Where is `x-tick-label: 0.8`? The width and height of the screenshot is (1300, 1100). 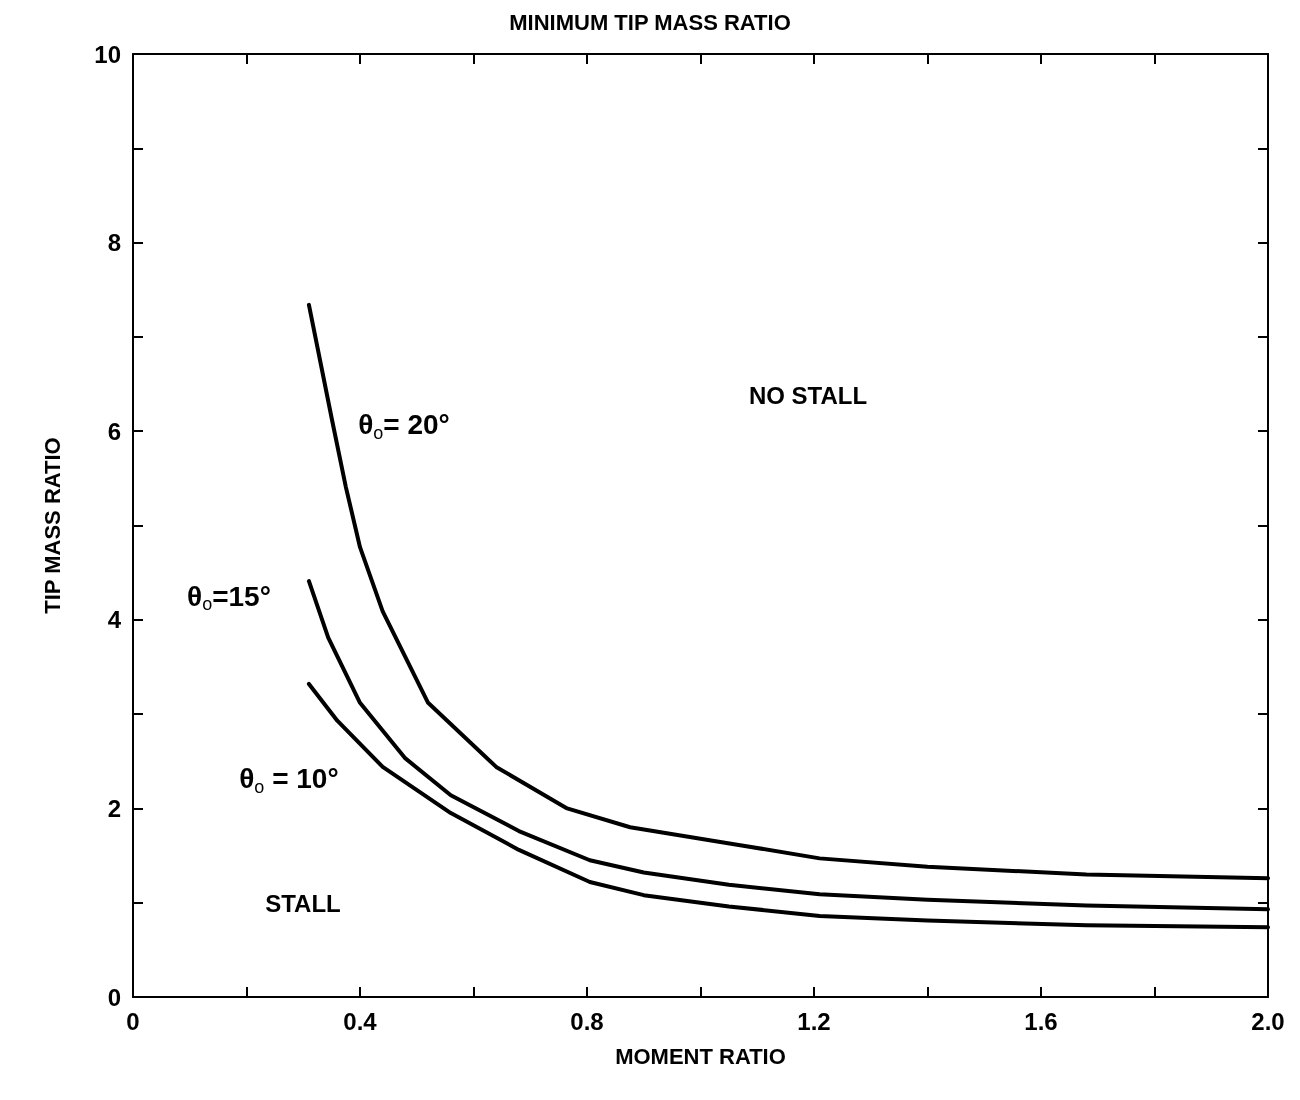
x-tick-label: 0.8 is located at coordinates (587, 1021).